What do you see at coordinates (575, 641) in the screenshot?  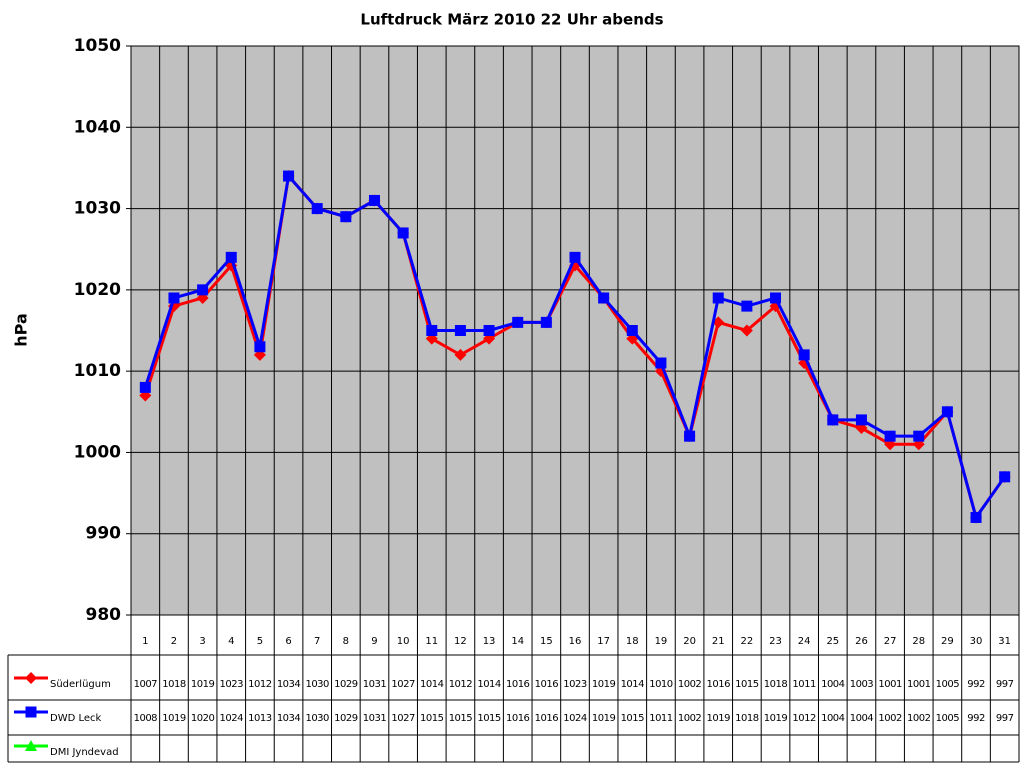 I see `x-tick-label: 16` at bounding box center [575, 641].